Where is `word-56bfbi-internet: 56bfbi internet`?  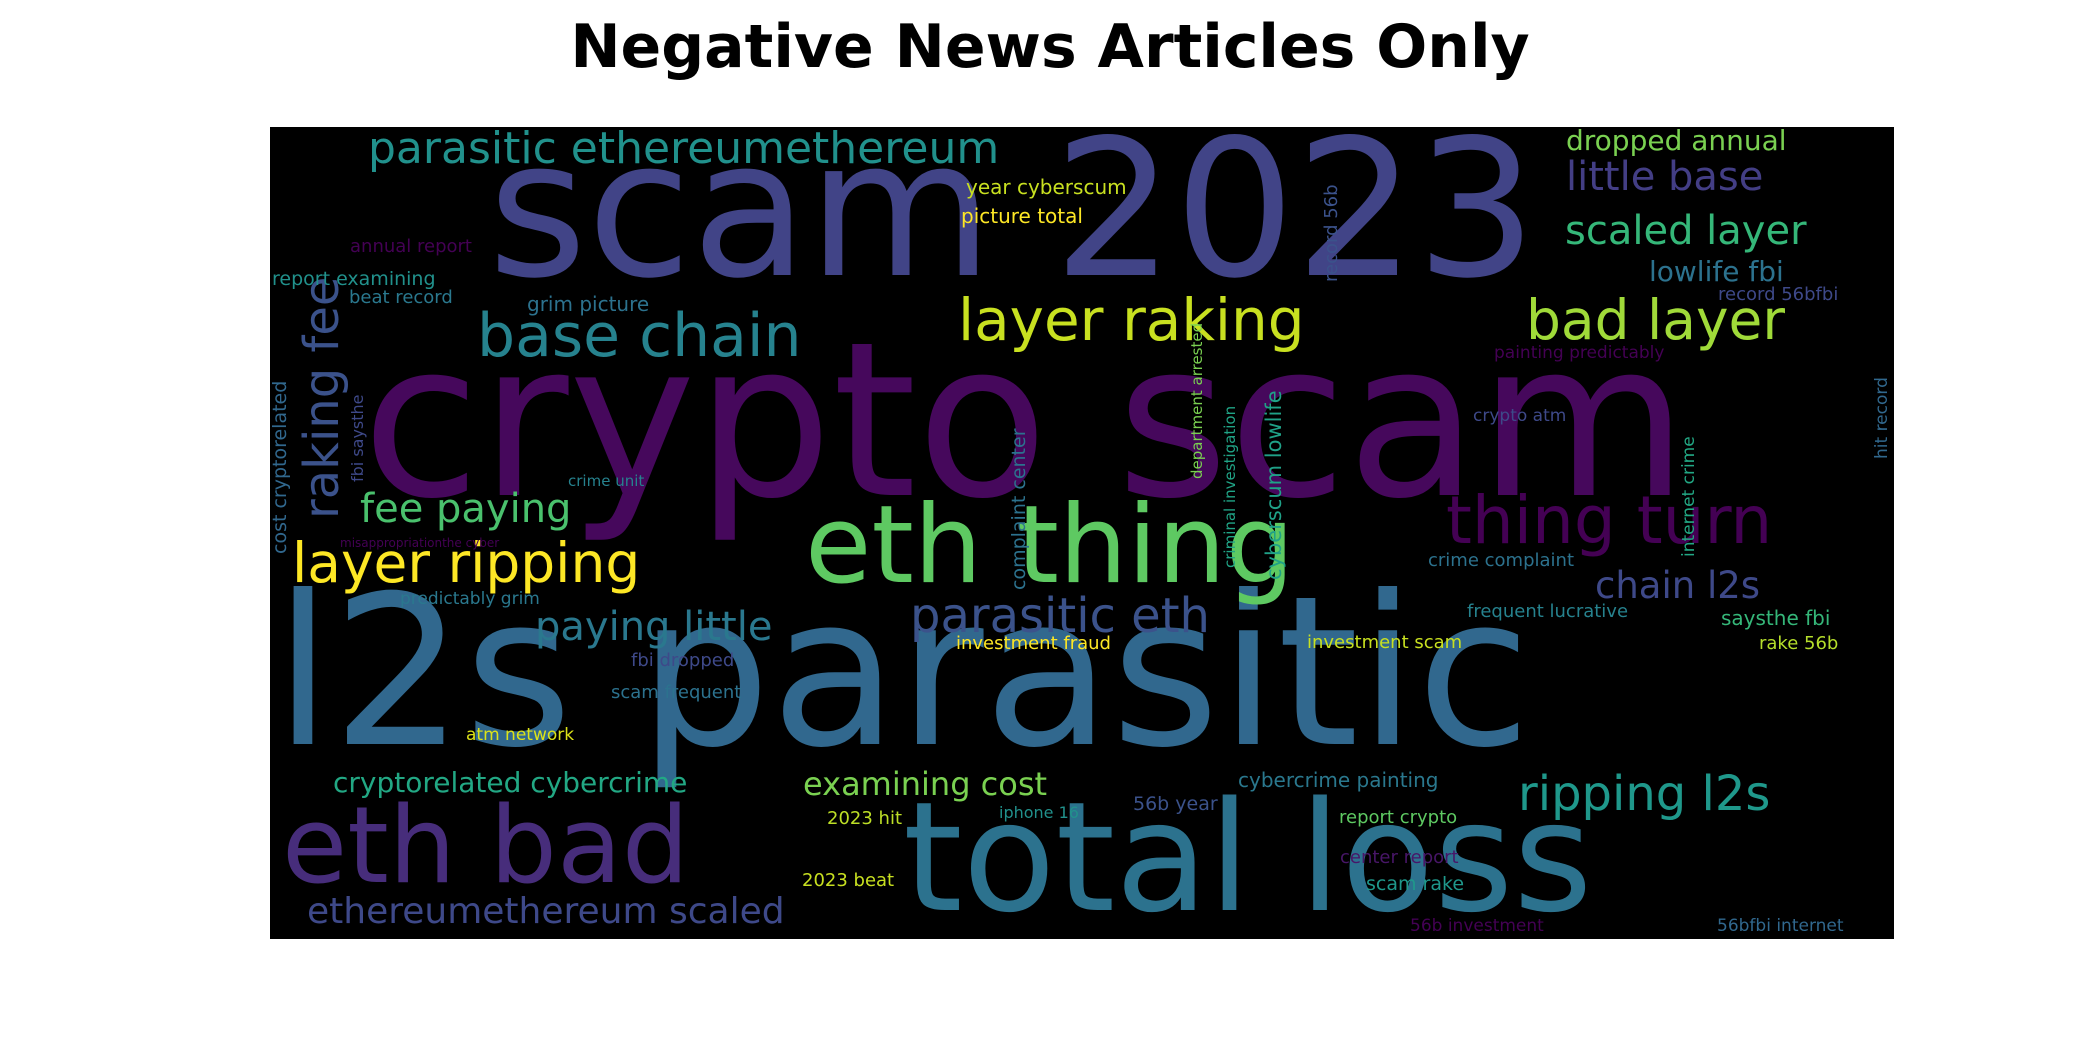 word-56bfbi-internet: 56bfbi internet is located at coordinates (1780, 926).